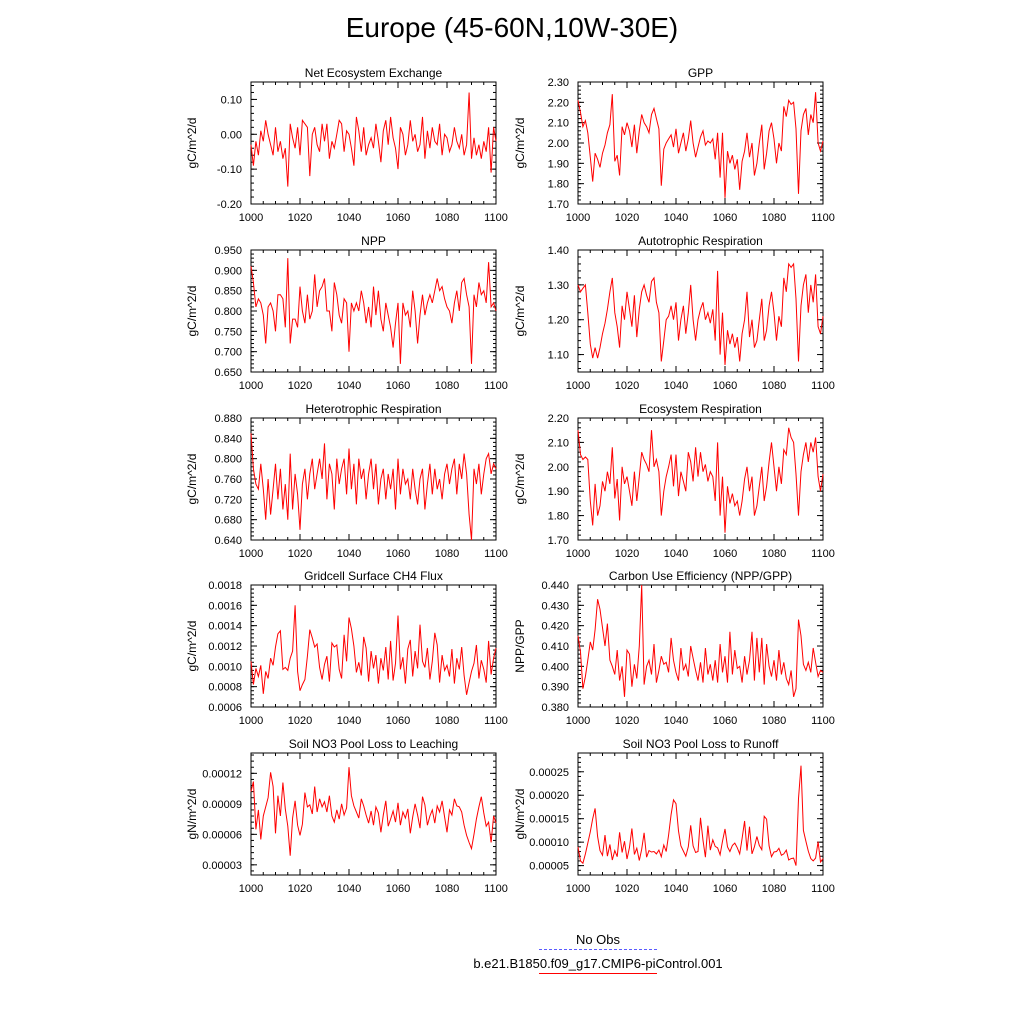  What do you see at coordinates (225, 586) in the screenshot?
I see `y-tick-label: 0.0018` at bounding box center [225, 586].